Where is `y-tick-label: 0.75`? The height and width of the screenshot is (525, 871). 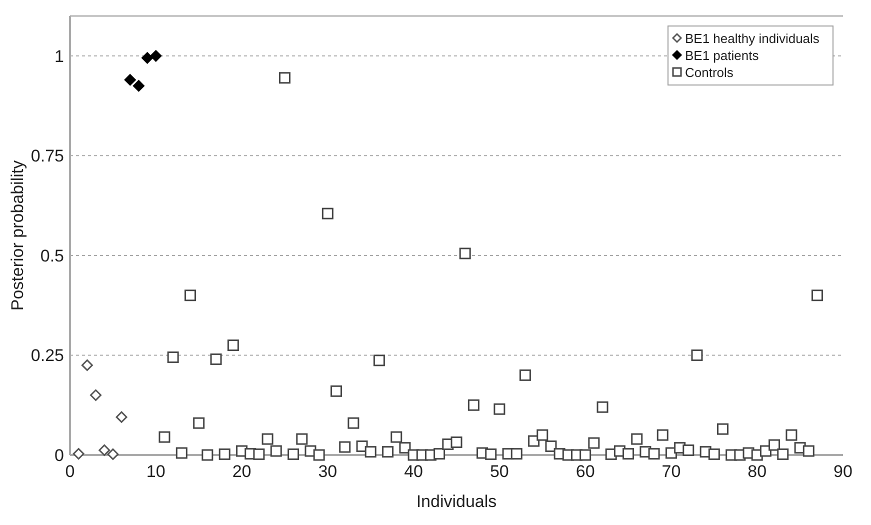 y-tick-label: 0.75 is located at coordinates (47, 156).